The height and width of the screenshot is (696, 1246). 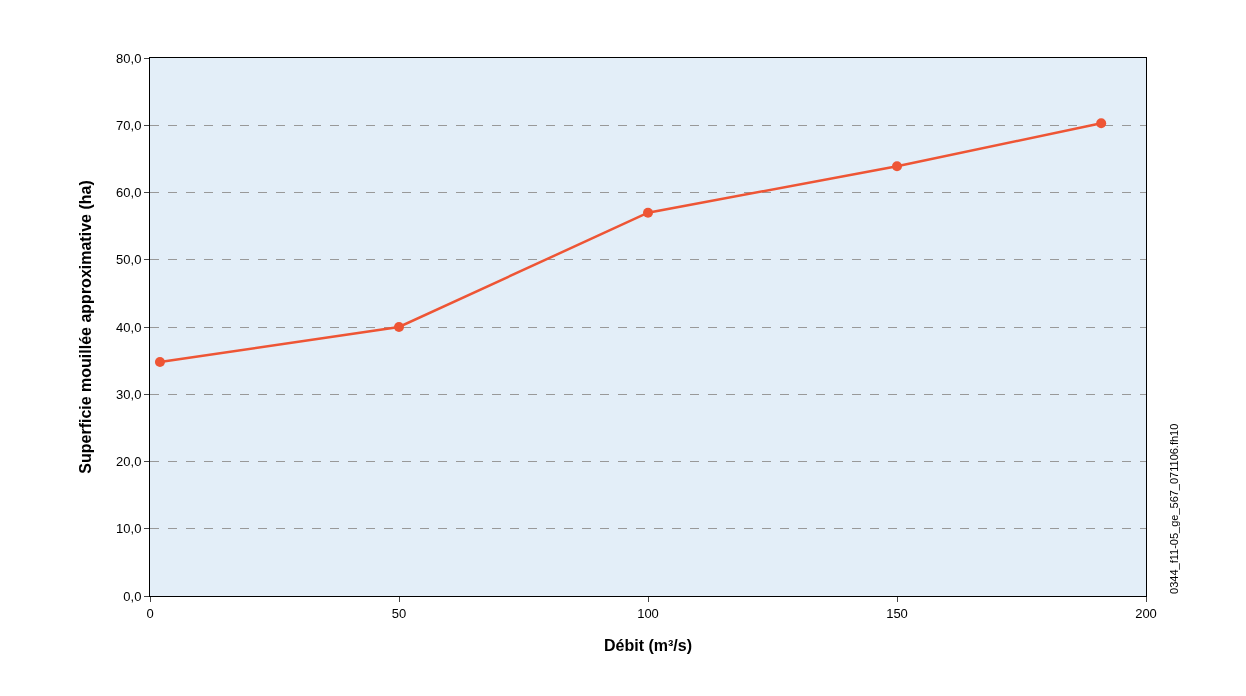 What do you see at coordinates (129, 193) in the screenshot?
I see `y-tick-label: 60,0` at bounding box center [129, 193].